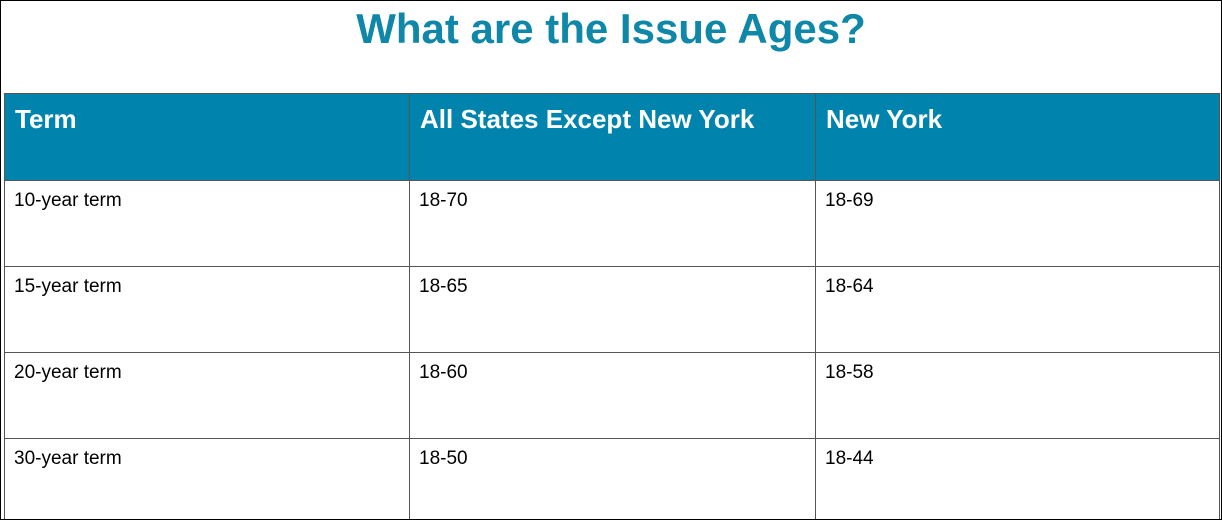 This screenshot has width=1222, height=520. What do you see at coordinates (1017, 309) in the screenshot?
I see `table-cell: 18-64` at bounding box center [1017, 309].